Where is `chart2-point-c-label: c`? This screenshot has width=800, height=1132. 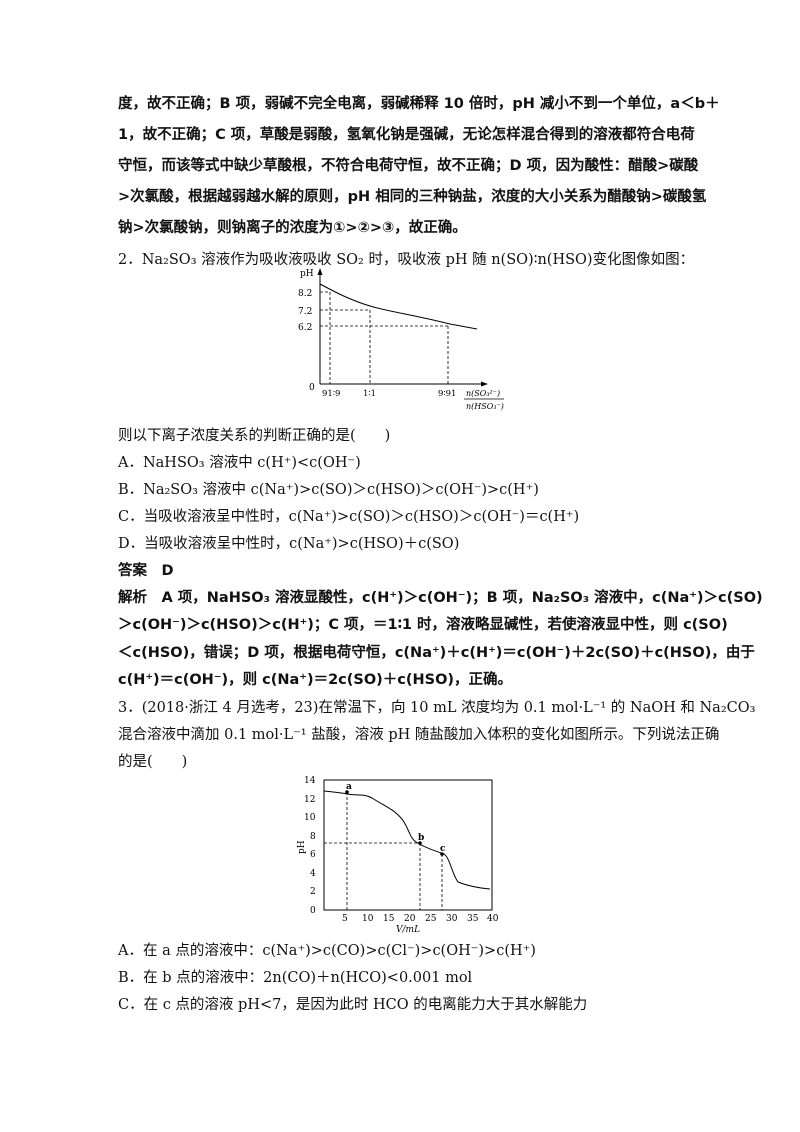
chart2-point-c-label: c is located at coordinates (443, 849).